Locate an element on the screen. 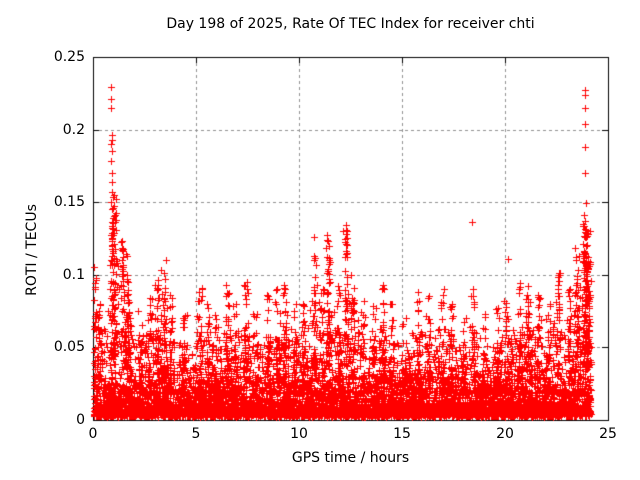 Image resolution: width=640 pixels, height=480 pixels. x-tick-label: 15 is located at coordinates (402, 434).